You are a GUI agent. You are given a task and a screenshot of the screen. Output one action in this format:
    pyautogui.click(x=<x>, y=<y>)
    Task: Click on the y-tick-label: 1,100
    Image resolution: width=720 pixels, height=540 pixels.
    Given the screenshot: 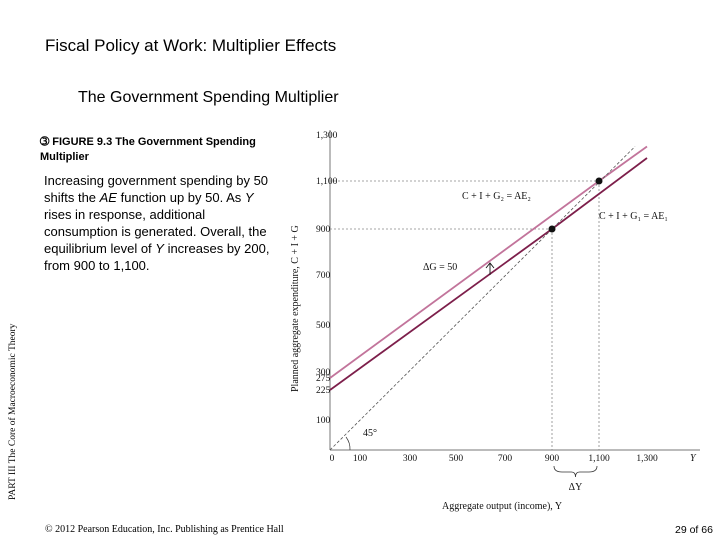 What is the action you would take?
    pyautogui.click(x=327, y=182)
    